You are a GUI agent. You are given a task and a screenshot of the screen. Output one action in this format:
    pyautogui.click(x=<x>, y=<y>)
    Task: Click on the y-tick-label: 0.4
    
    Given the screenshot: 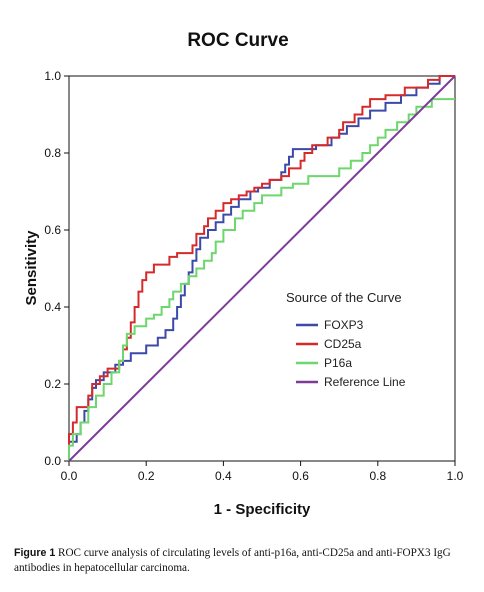 What is the action you would take?
    pyautogui.click(x=52, y=307)
    